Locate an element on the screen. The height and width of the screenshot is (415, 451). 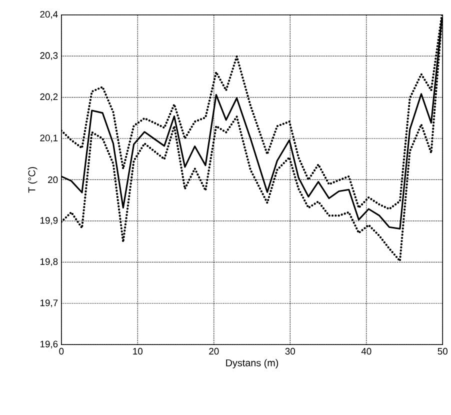
x-tick-label: 40 is located at coordinates (366, 351).